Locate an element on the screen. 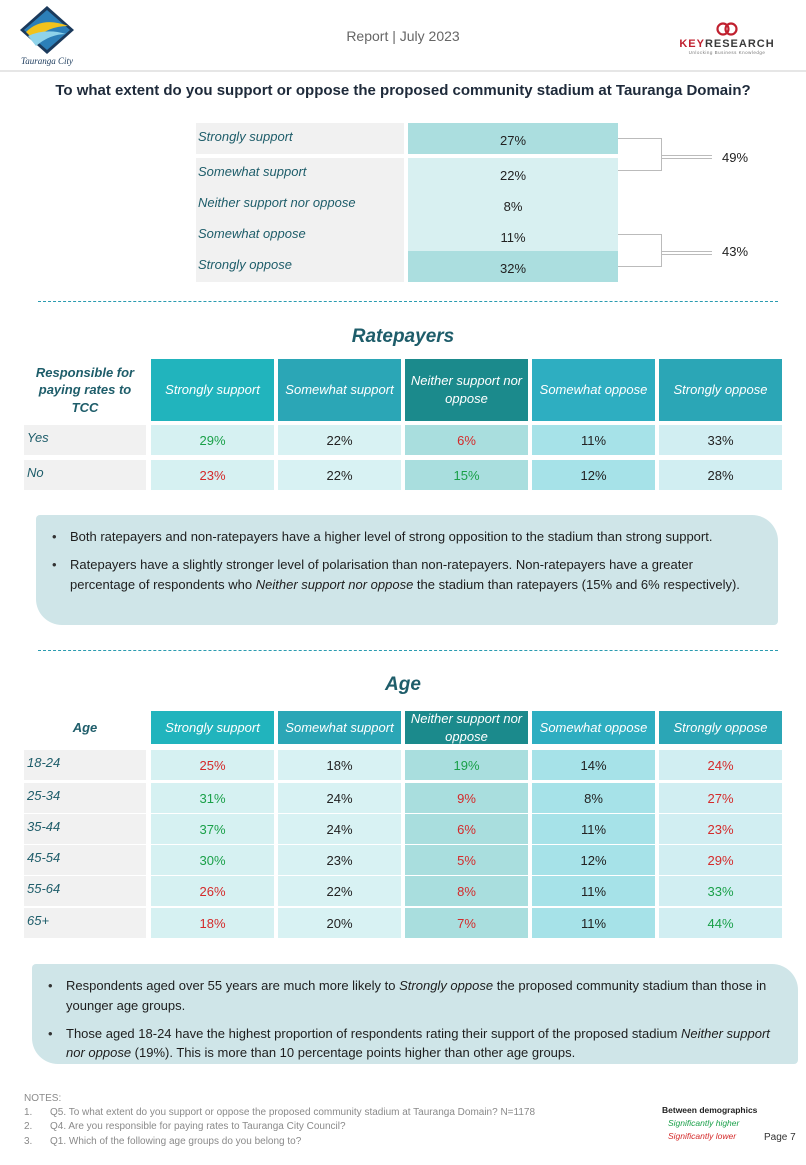 This screenshot has width=806, height=1165. section-divider is located at coordinates (408, 650).